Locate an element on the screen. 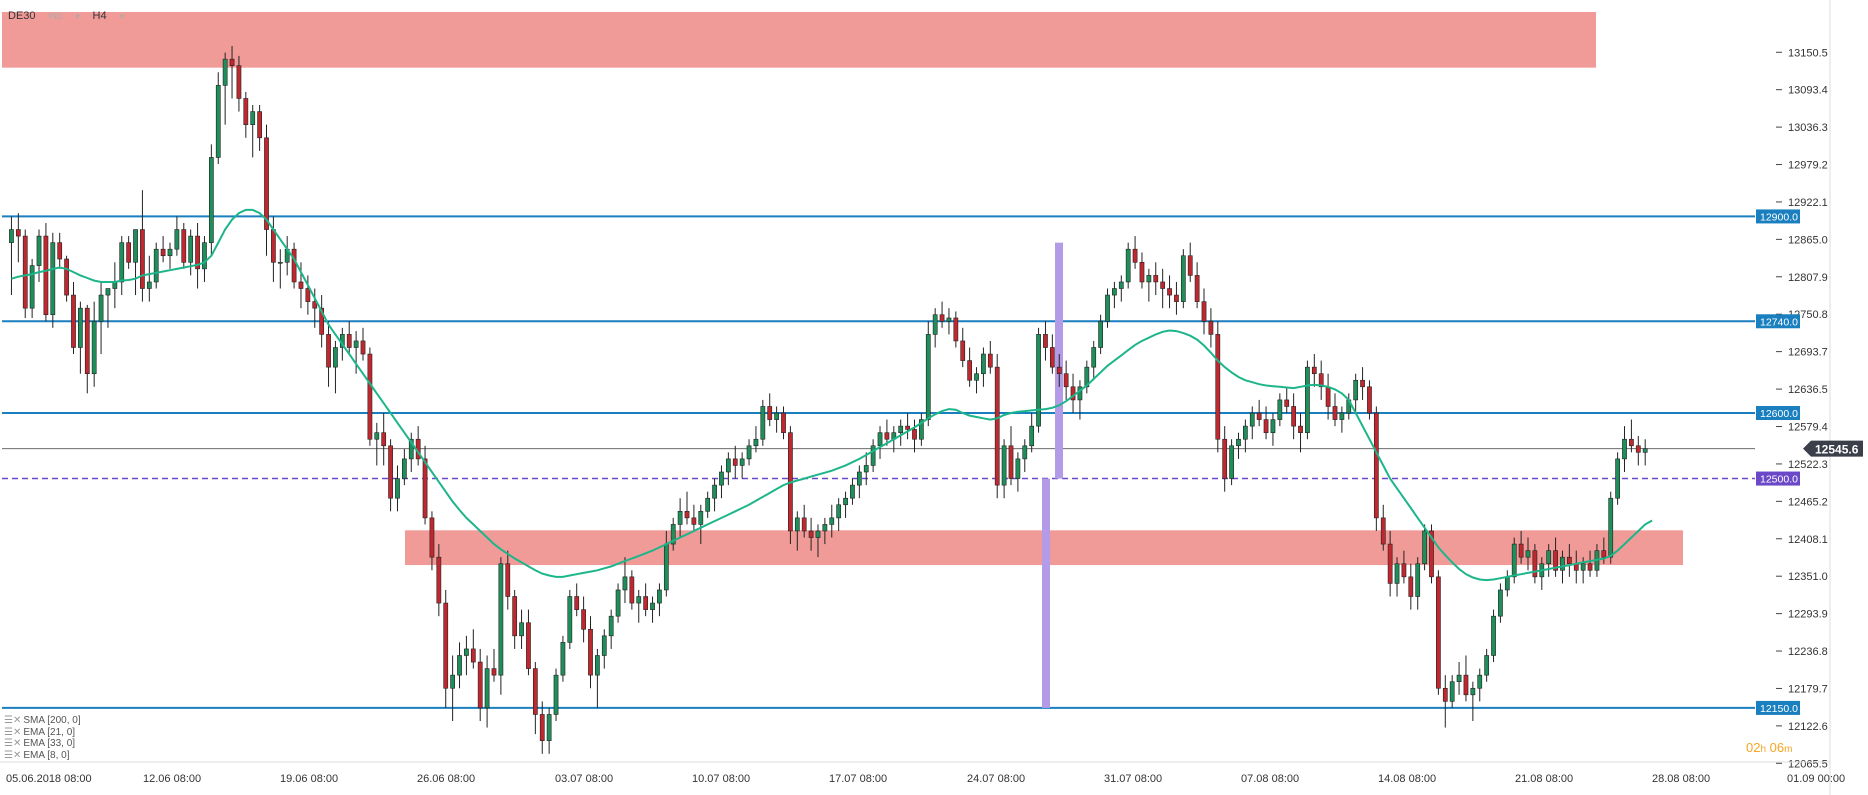  level-label: 12600.0 is located at coordinates (1778, 413).